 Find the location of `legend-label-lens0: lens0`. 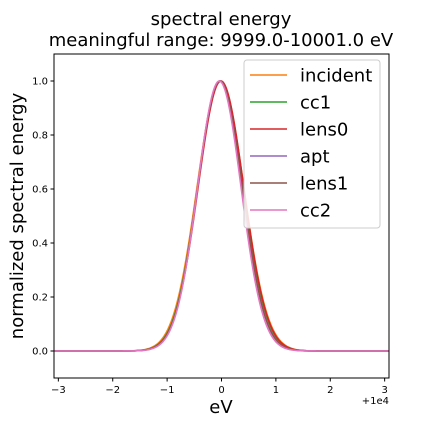

legend-label-lens0: lens0 is located at coordinates (324, 130).